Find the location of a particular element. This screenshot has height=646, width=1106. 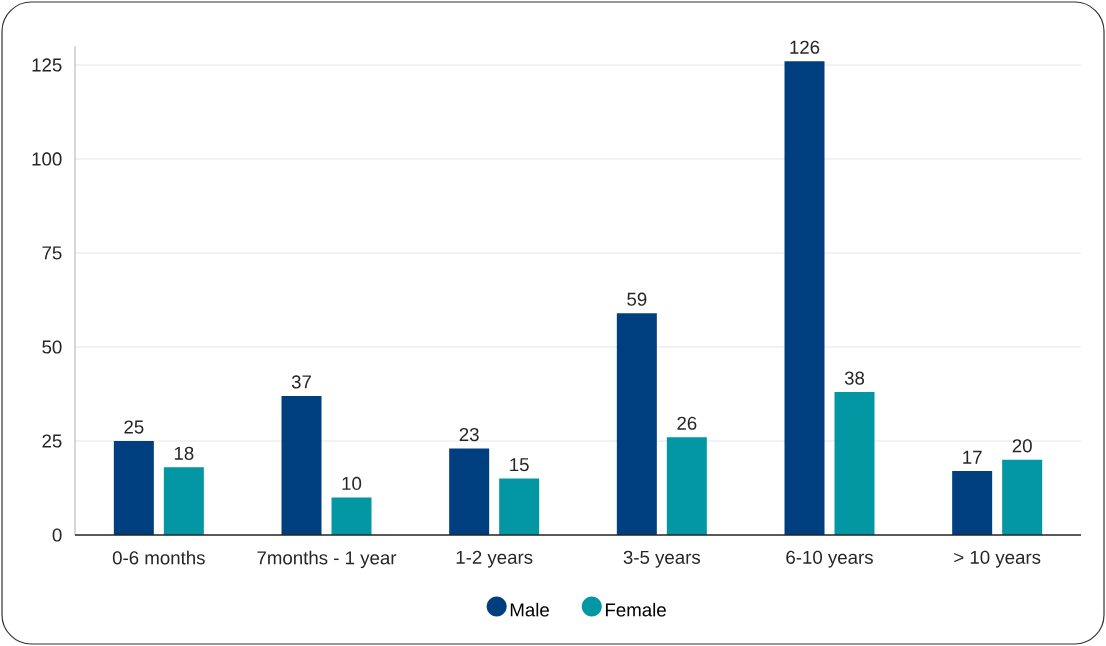

data-label: 20 is located at coordinates (1022, 446).